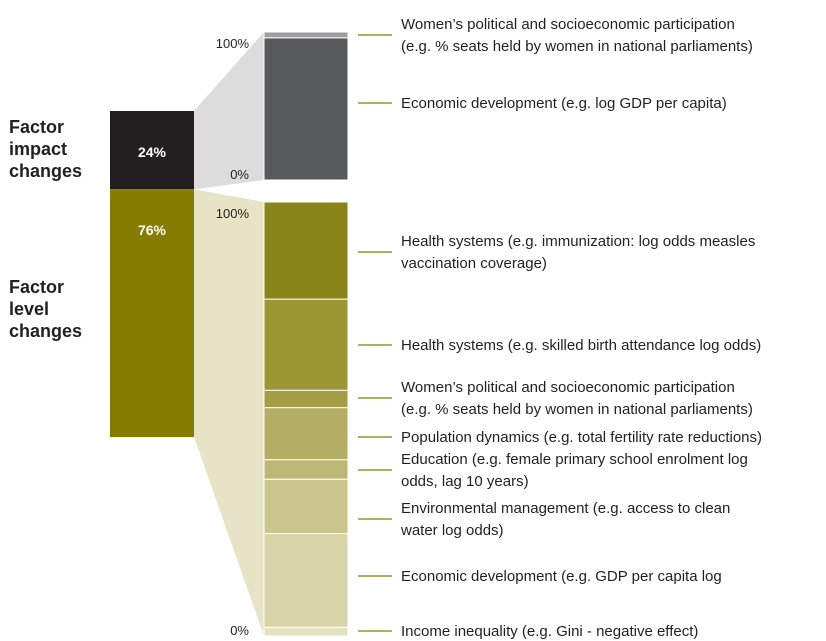 Image resolution: width=826 pixels, height=641 pixels. I want to click on level-category-label: Factor, so click(36, 287).